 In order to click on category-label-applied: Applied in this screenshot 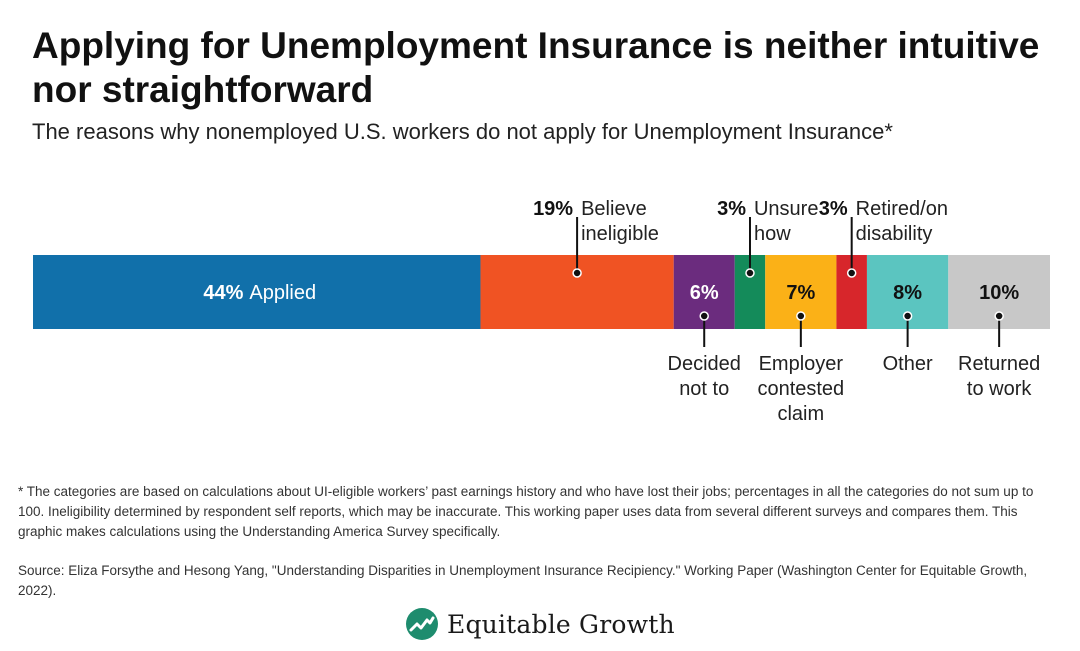, I will do `click(282, 293)`.